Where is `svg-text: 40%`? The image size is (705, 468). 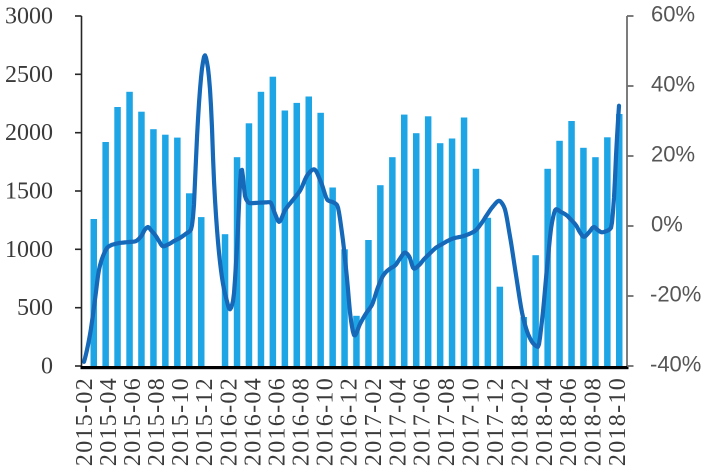 svg-text: 40% is located at coordinates (673, 84).